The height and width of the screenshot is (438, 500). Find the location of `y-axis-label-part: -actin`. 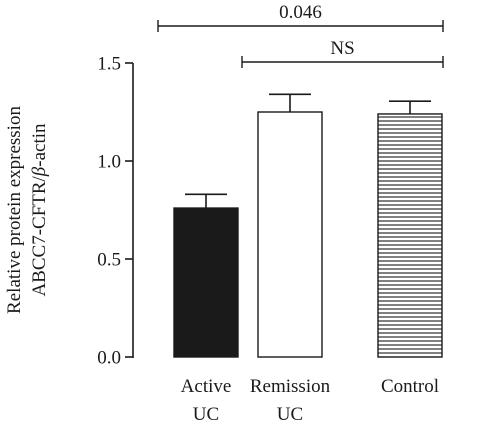

y-axis-label-part: -actin is located at coordinates (39, 145).